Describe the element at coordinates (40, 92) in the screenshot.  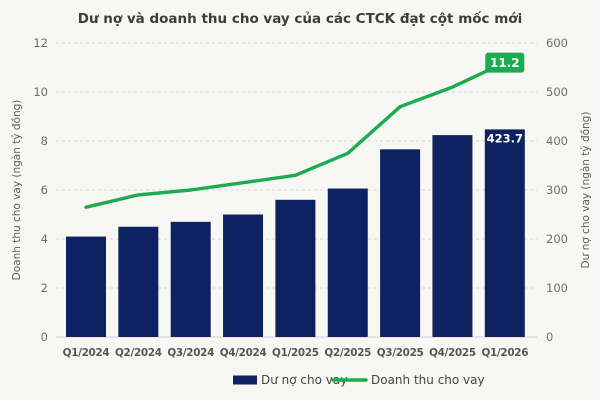
I see `left-tick-10: 10` at that location.